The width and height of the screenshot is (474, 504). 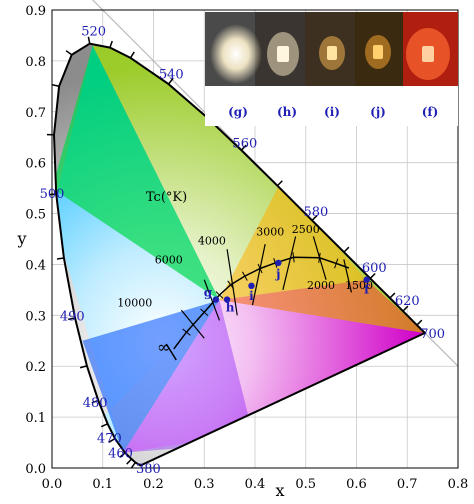 I want to click on wavelength-label: 500, so click(x=52, y=194).